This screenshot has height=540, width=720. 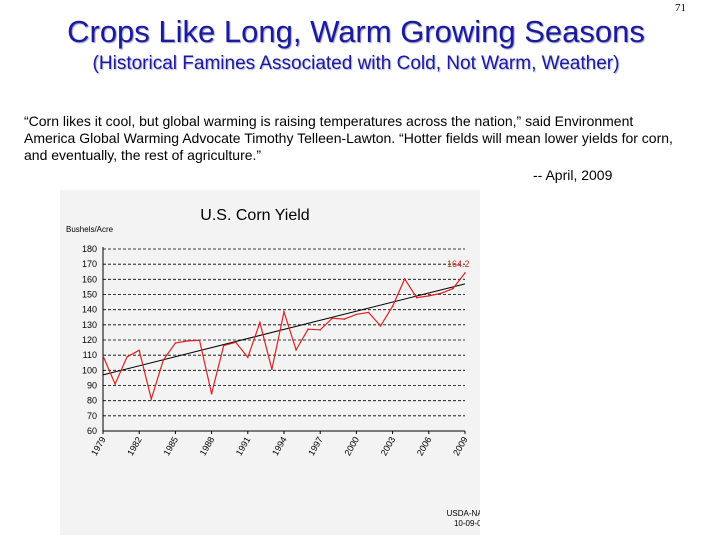 I want to click on trendline-layer, so click(x=284, y=329).